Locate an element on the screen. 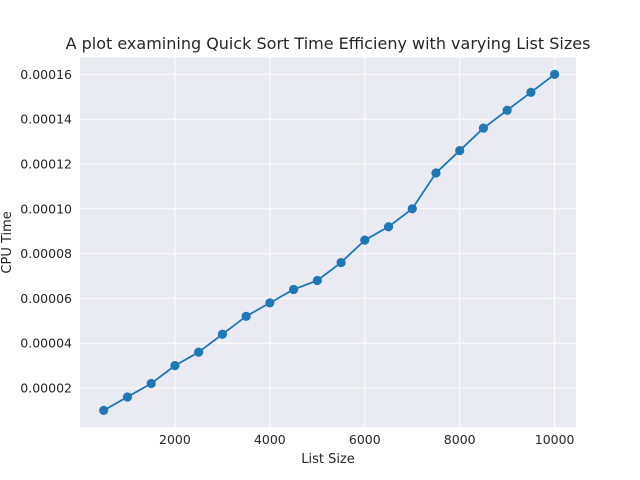 This screenshot has width=640, height=480. x-tick-label: 10000 is located at coordinates (555, 439).